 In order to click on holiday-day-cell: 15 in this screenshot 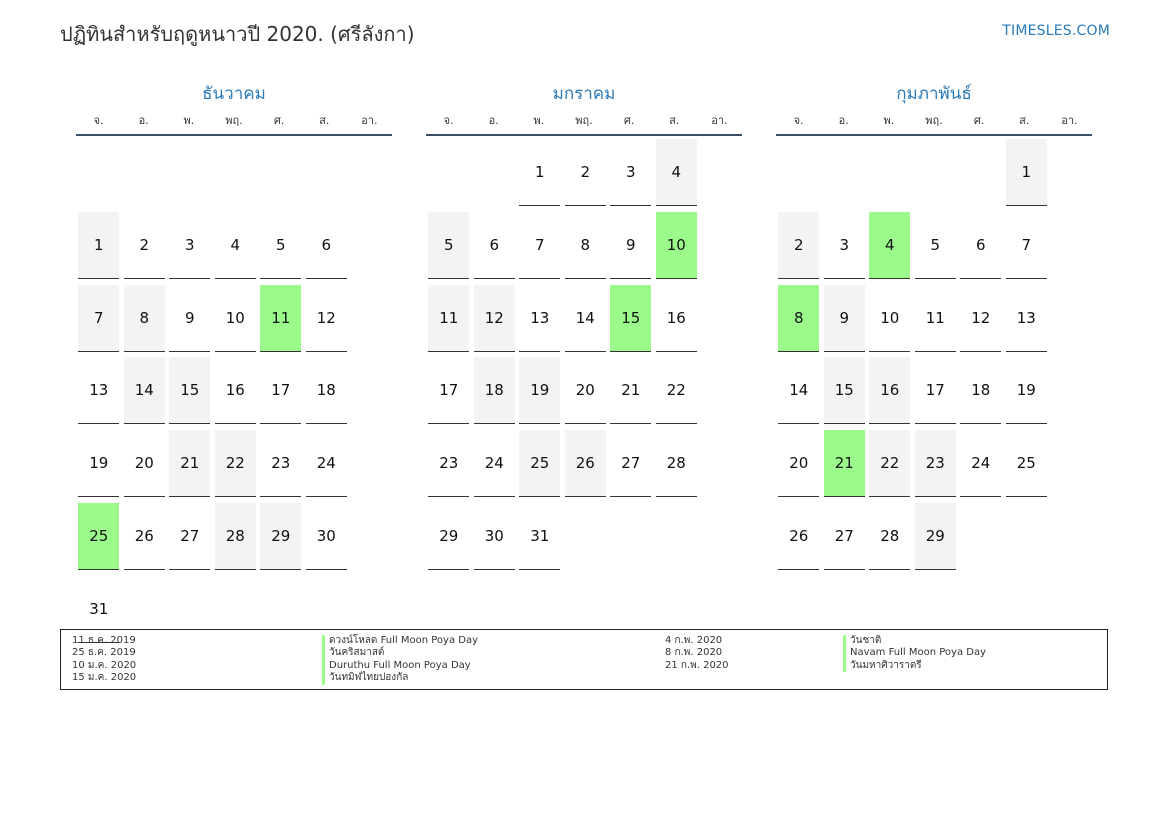, I will do `click(631, 318)`.